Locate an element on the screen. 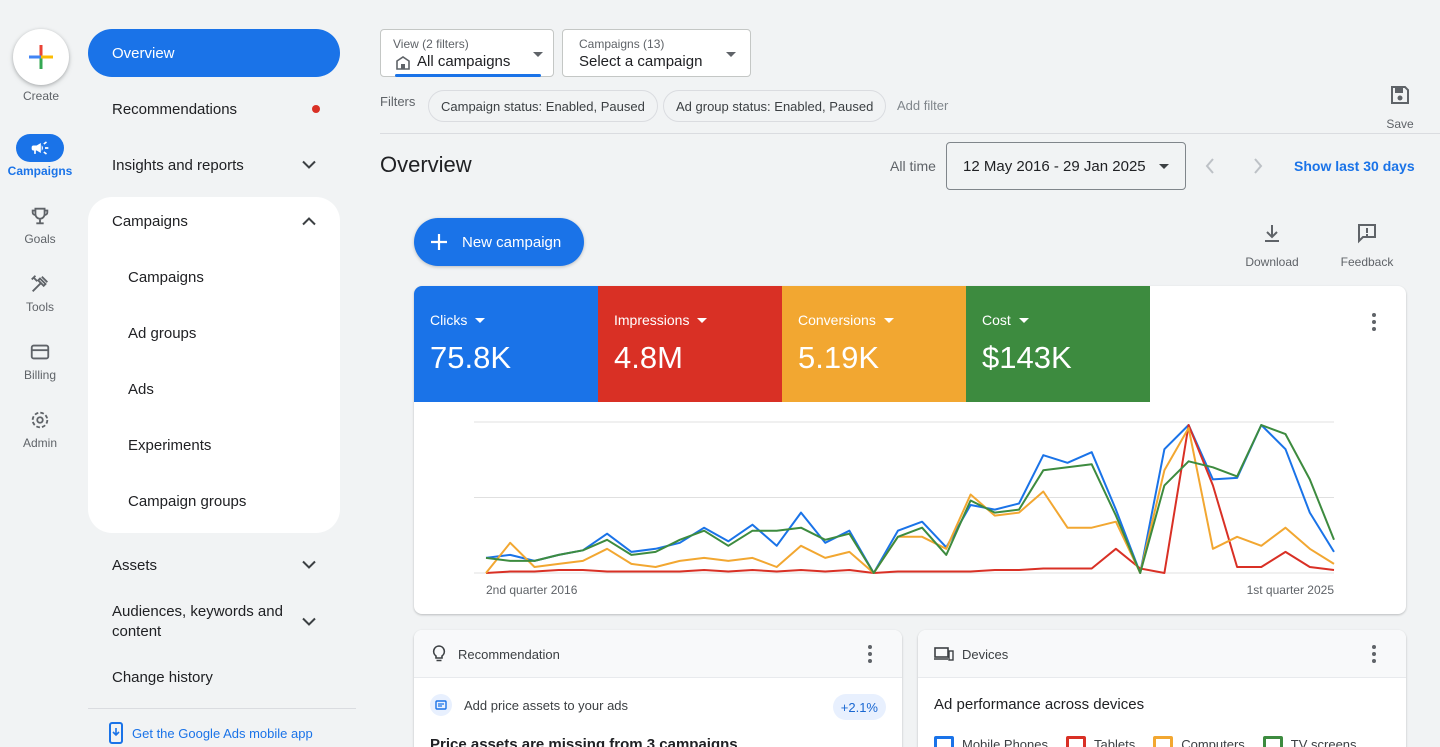 The width and height of the screenshot is (1440, 747). rail-item-admin: Admin is located at coordinates (40, 428).